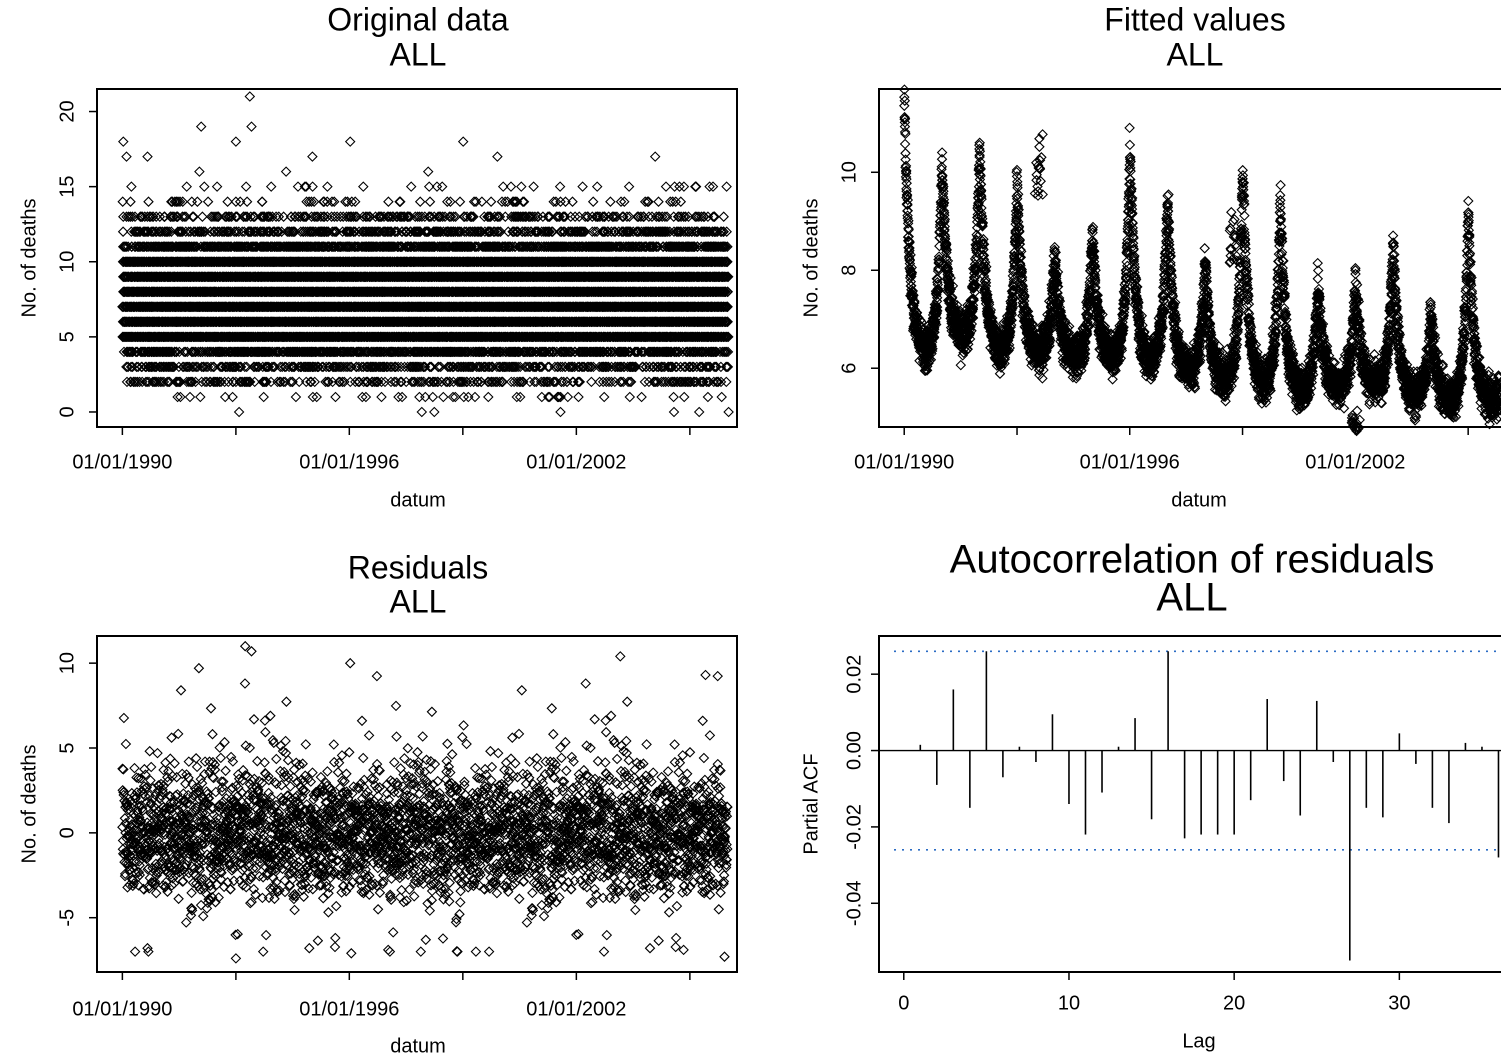 The image size is (1501, 1063). Describe the element at coordinates (67, 411) in the screenshot. I see `y-tick-label: 0` at that location.